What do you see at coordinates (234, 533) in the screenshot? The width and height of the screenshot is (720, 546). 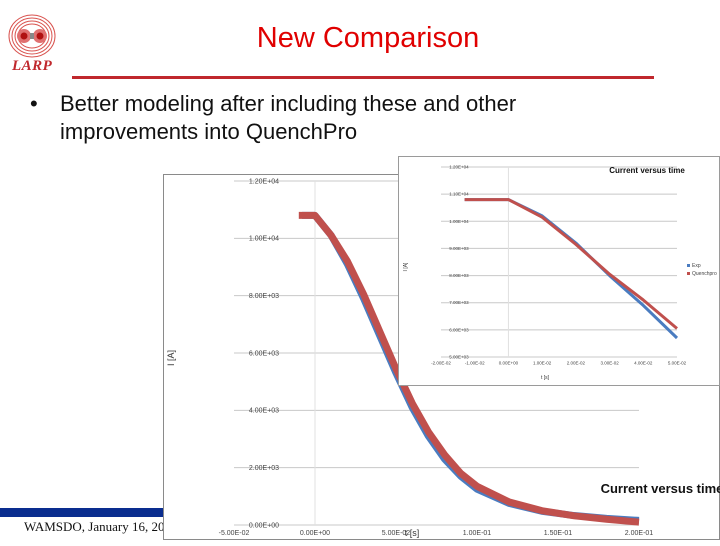 I see `x-tick-label: -5.00E-02` at bounding box center [234, 533].